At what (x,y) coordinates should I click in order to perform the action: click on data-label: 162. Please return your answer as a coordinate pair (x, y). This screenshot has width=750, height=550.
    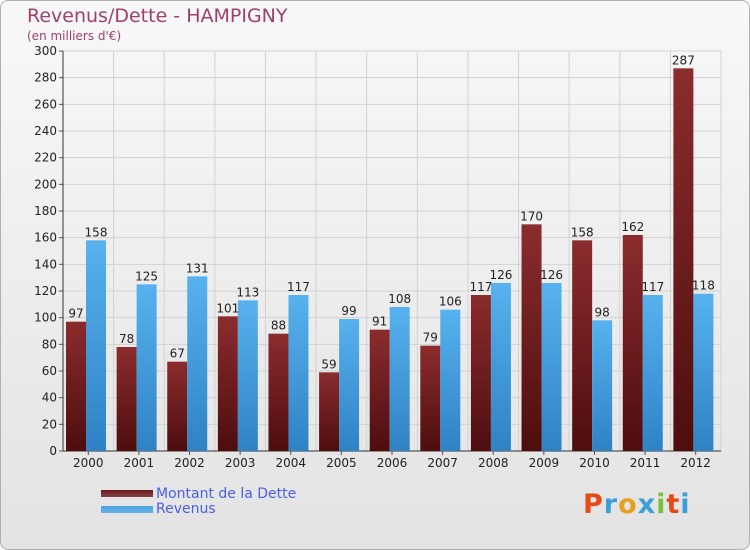
    Looking at the image, I should click on (632, 227).